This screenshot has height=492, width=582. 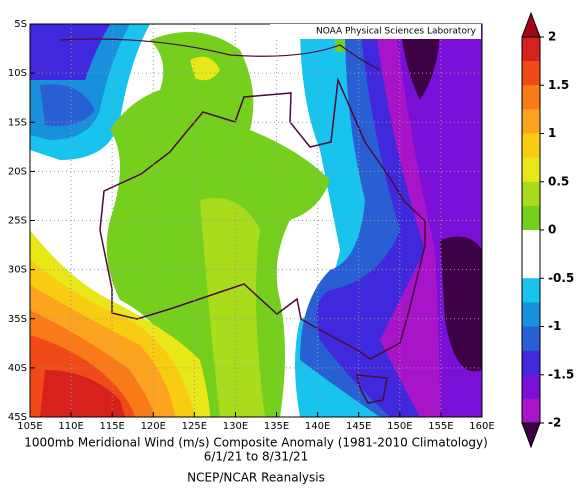 What do you see at coordinates (17, 122) in the screenshot?
I see `lat-label: 15S` at bounding box center [17, 122].